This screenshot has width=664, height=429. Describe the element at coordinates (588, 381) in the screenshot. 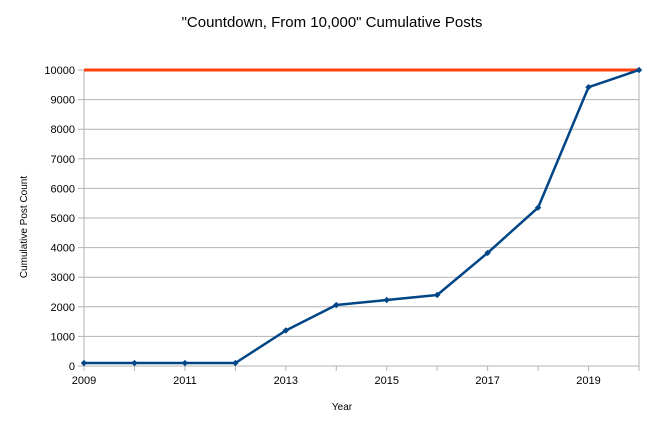

I see `x-tick-label: 2019` at that location.